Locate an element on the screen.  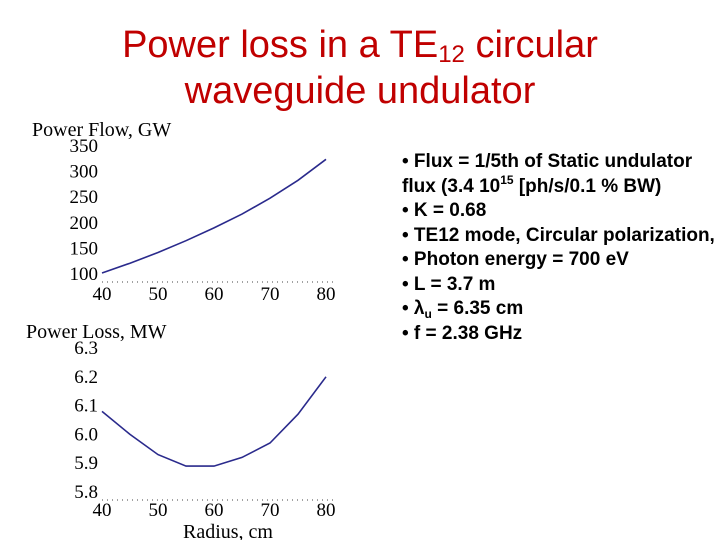
bullet-frequency: • f = 2.38 GHz is located at coordinates (462, 333).